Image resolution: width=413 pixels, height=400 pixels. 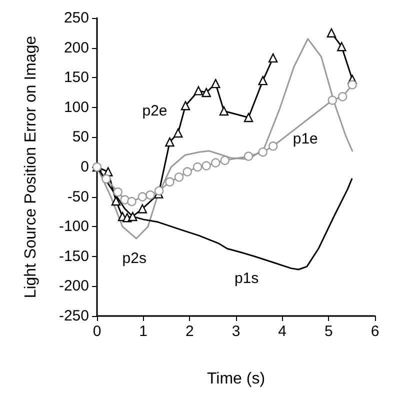 I want to click on y-tick-label: -200, so click(x=73, y=286).